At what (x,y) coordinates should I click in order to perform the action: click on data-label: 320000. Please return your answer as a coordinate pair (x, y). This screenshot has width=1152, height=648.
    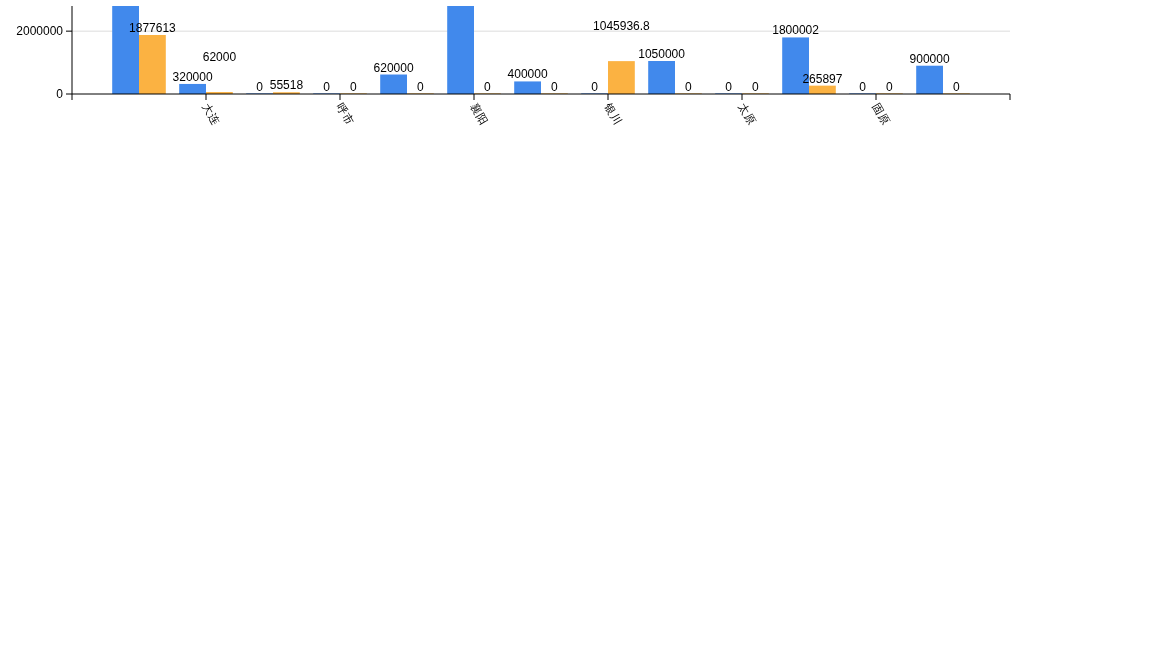
    Looking at the image, I should click on (192, 76).